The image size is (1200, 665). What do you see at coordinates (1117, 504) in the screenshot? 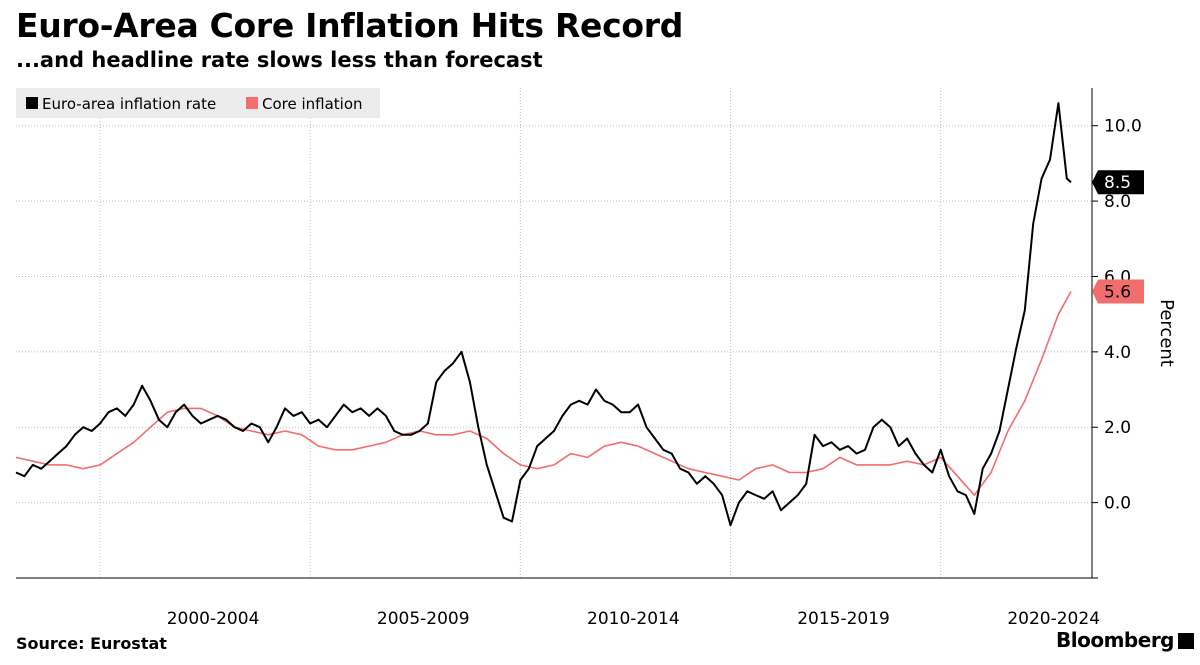
I see `y-tick-label: 0.0` at bounding box center [1117, 504].